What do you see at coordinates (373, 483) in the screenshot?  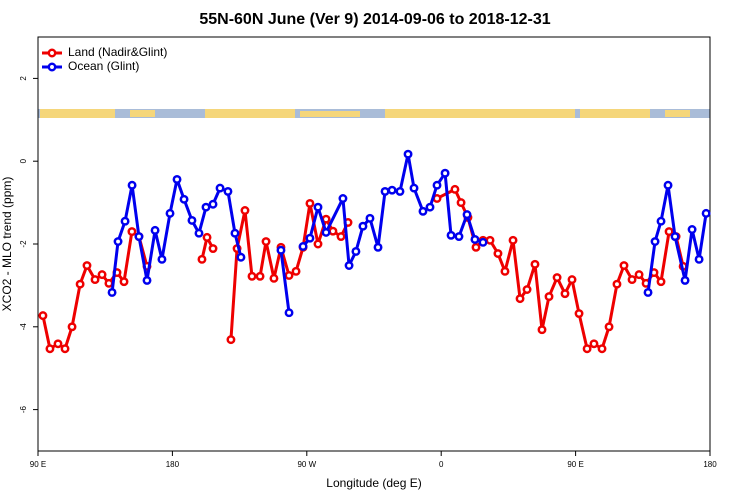 I see `x-axis-label: Longitude (deg E)` at bounding box center [373, 483].